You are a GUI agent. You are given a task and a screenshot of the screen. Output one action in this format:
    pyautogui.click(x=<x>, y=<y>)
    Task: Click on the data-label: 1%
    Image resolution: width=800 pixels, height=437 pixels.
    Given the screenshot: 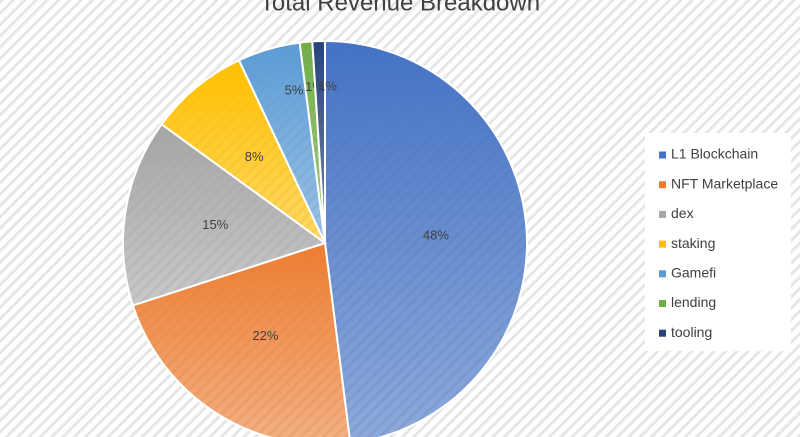 What is the action you would take?
    pyautogui.click(x=327, y=85)
    